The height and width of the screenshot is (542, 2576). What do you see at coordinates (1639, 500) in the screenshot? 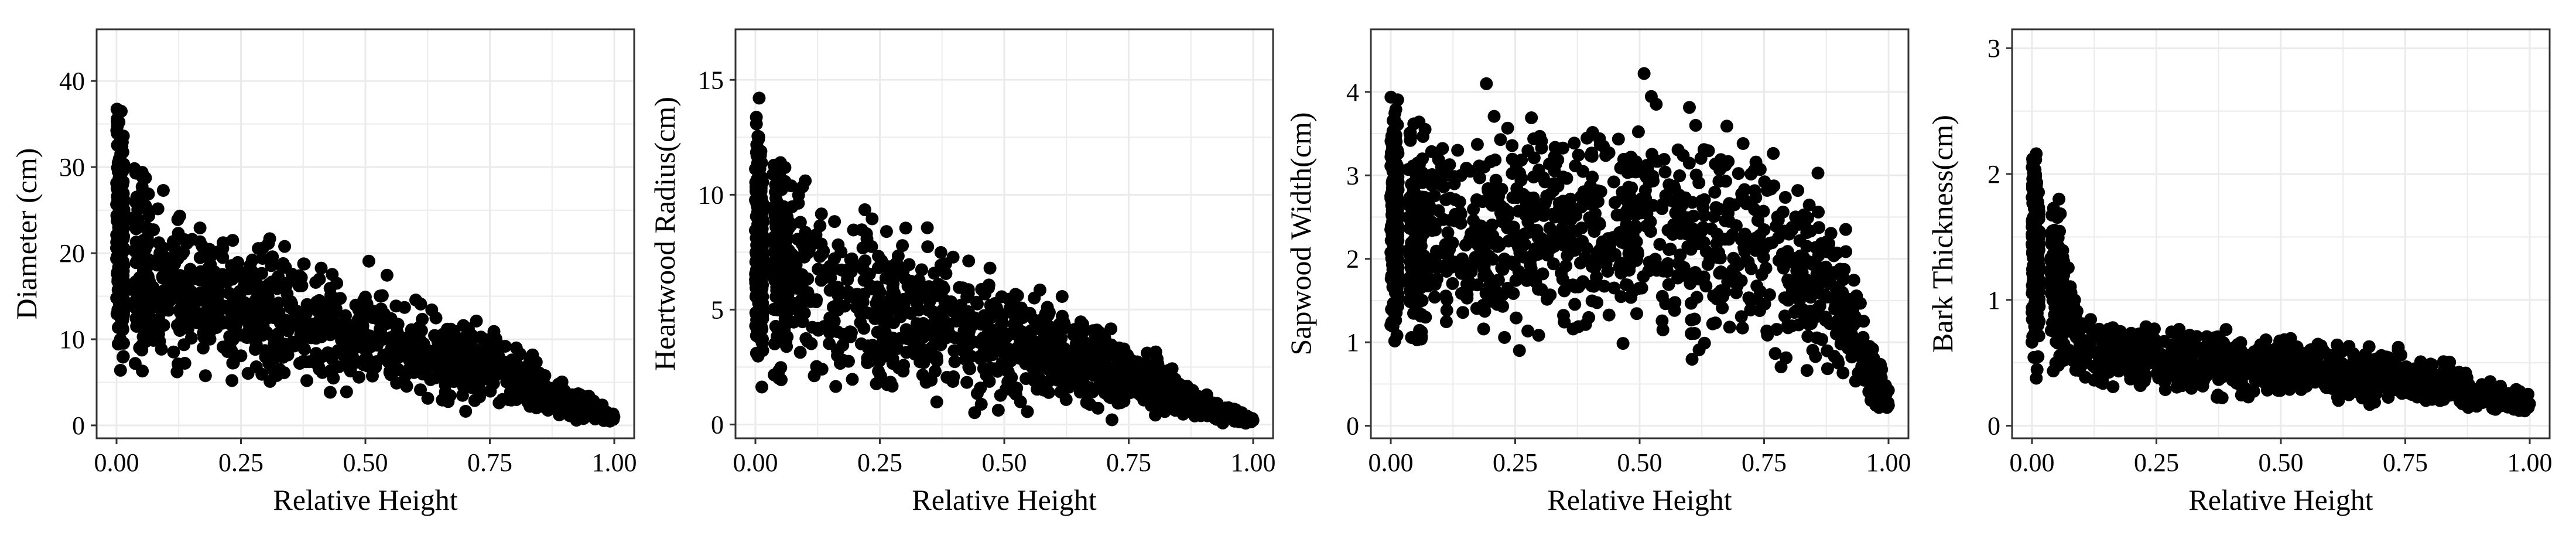
I see `x-axis-label: Relative Height` at bounding box center [1639, 500].